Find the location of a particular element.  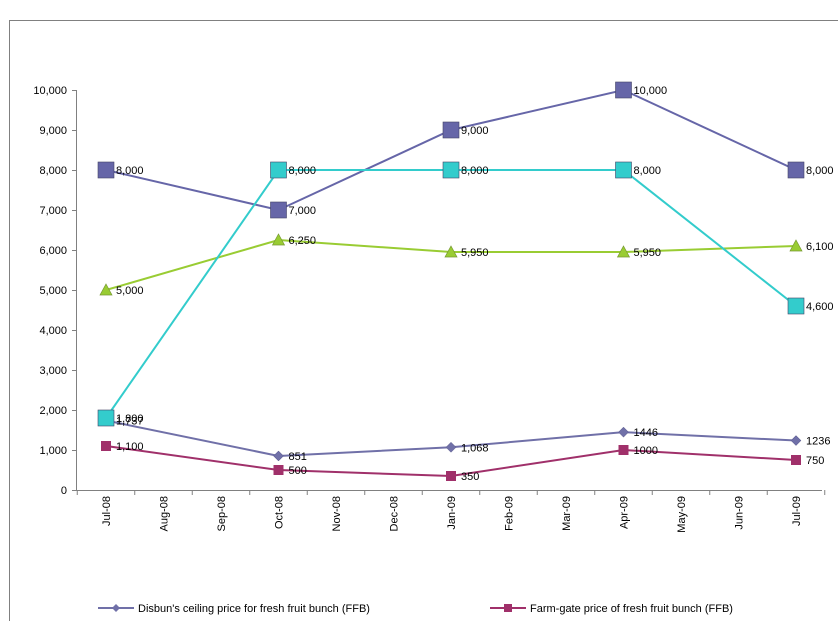

y-tick-label: 4,000 is located at coordinates (53, 331).